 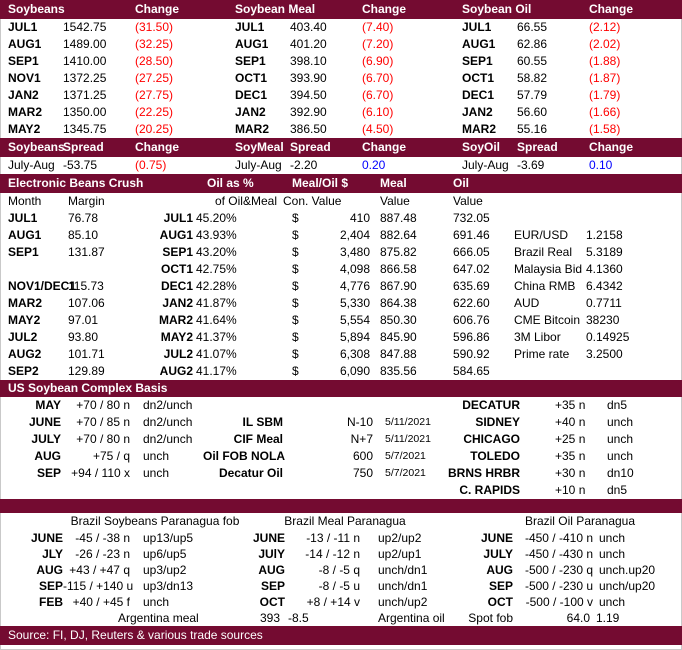 What do you see at coordinates (340, 165) in the screenshot?
I see `spread-row: July-Aug -2.20 0.20` at bounding box center [340, 165].